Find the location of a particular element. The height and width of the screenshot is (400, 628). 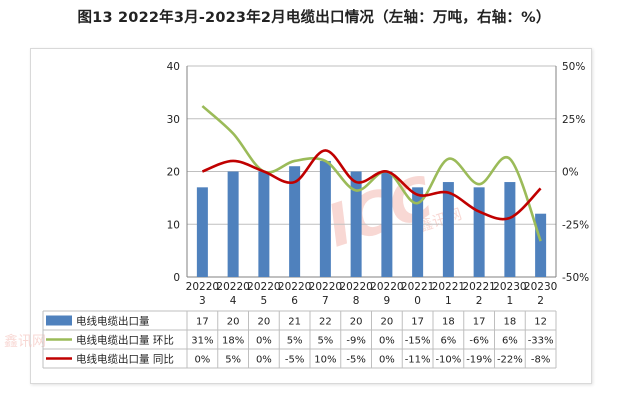

chart-title: 图13 2022年3月-2023年2月电缆出口情况（左轴：万吨，右轴：%） is located at coordinates (314, 18).